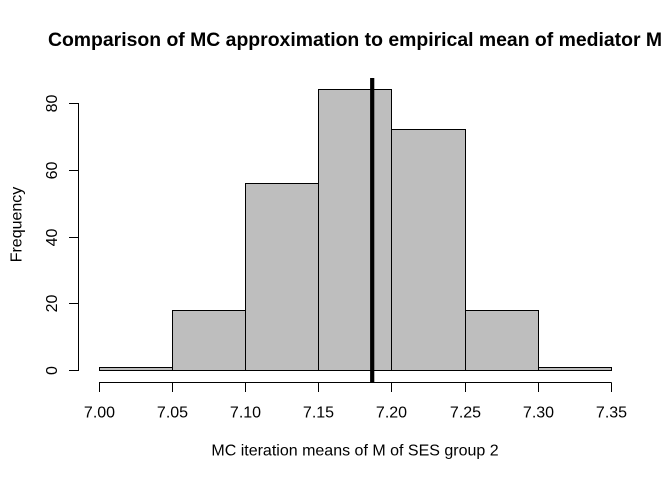 The width and height of the screenshot is (672, 485). Describe the element at coordinates (52, 304) in the screenshot. I see `svg-text: 20` at that location.